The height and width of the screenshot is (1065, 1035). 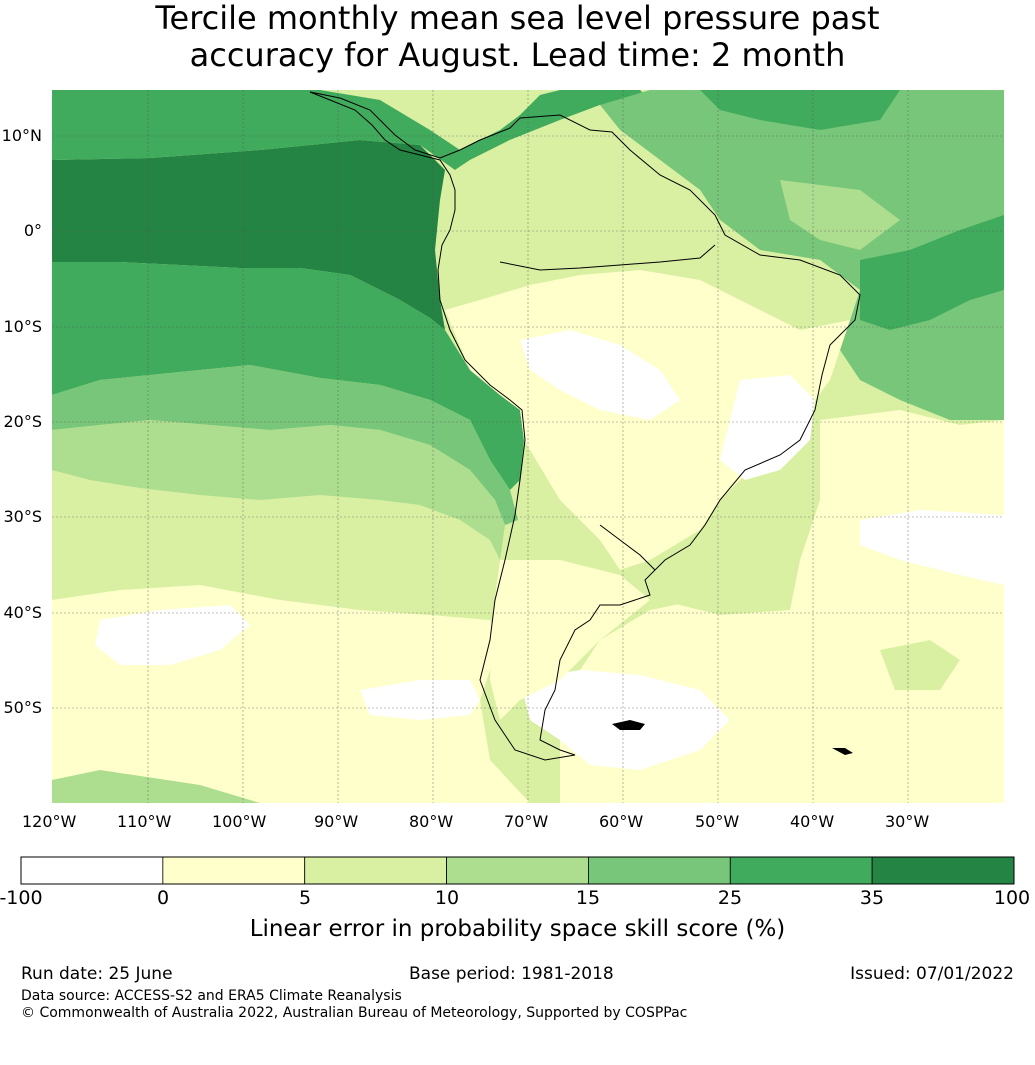 What do you see at coordinates (144, 821) in the screenshot?
I see `lon-label-110w: 110°W` at bounding box center [144, 821].